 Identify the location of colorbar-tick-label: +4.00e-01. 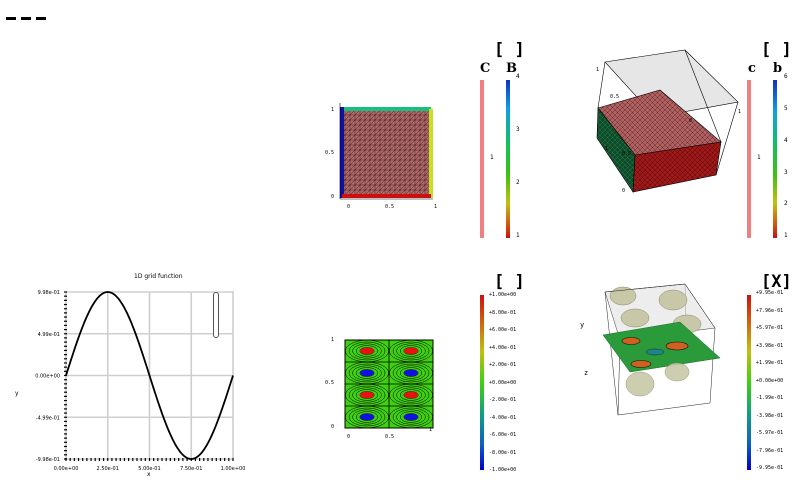
(503, 347).